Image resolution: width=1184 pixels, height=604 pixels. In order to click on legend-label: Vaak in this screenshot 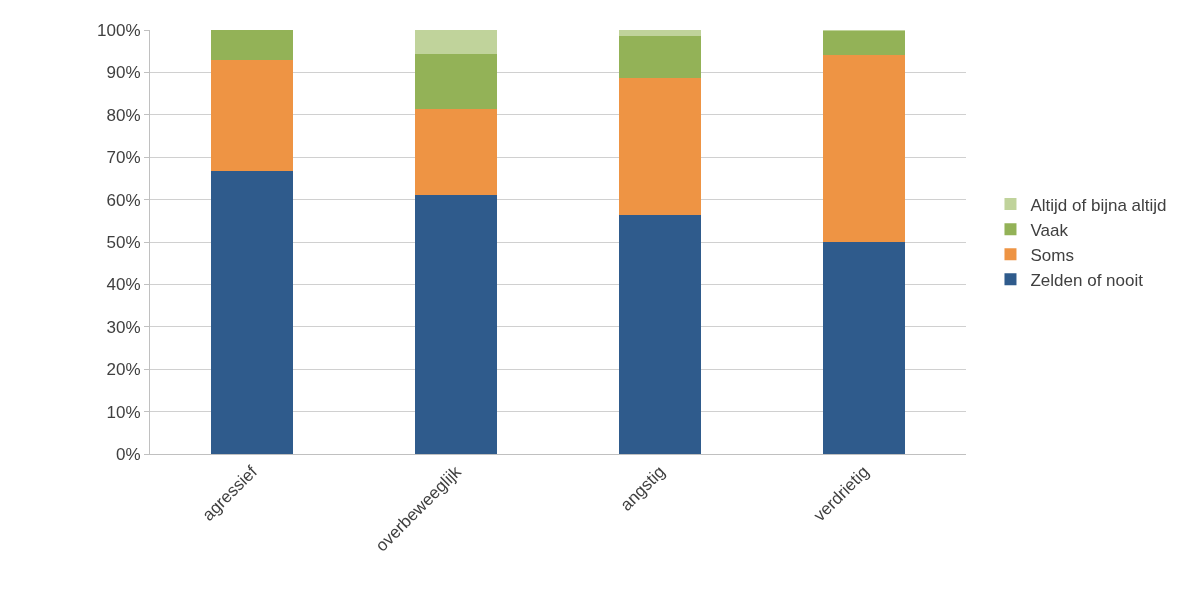, I will do `click(1049, 230)`.